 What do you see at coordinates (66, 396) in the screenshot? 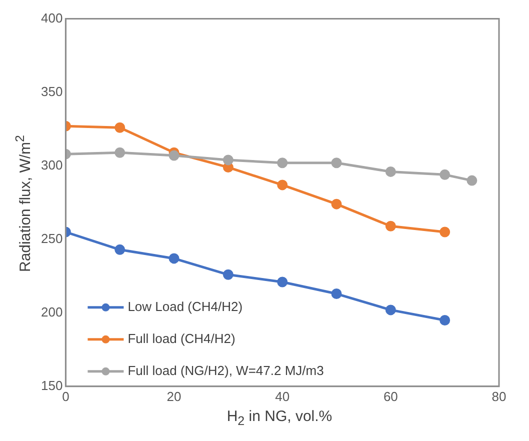
I see `x-tick-label: 0` at bounding box center [66, 396].